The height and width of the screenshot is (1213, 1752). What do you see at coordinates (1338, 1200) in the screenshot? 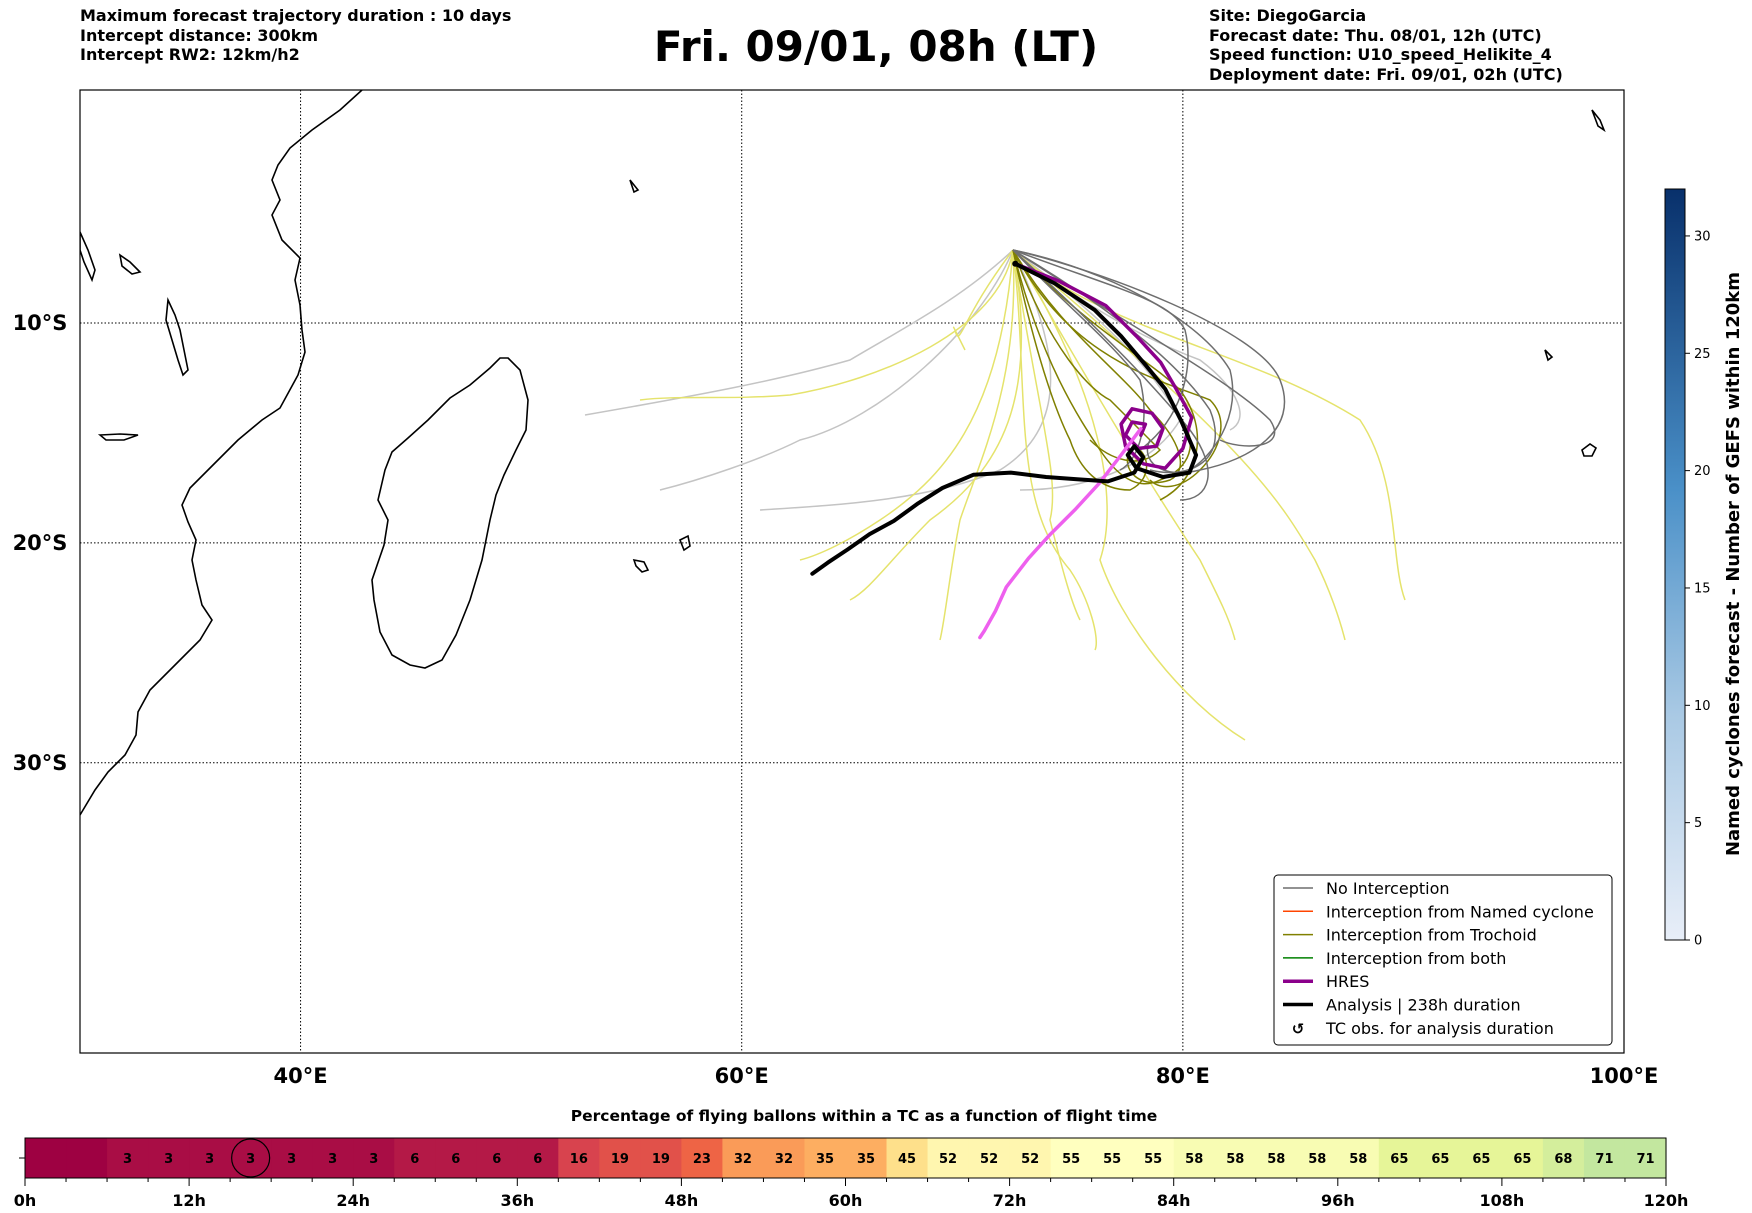
I see `strip-tick-label: 96h` at bounding box center [1338, 1200].